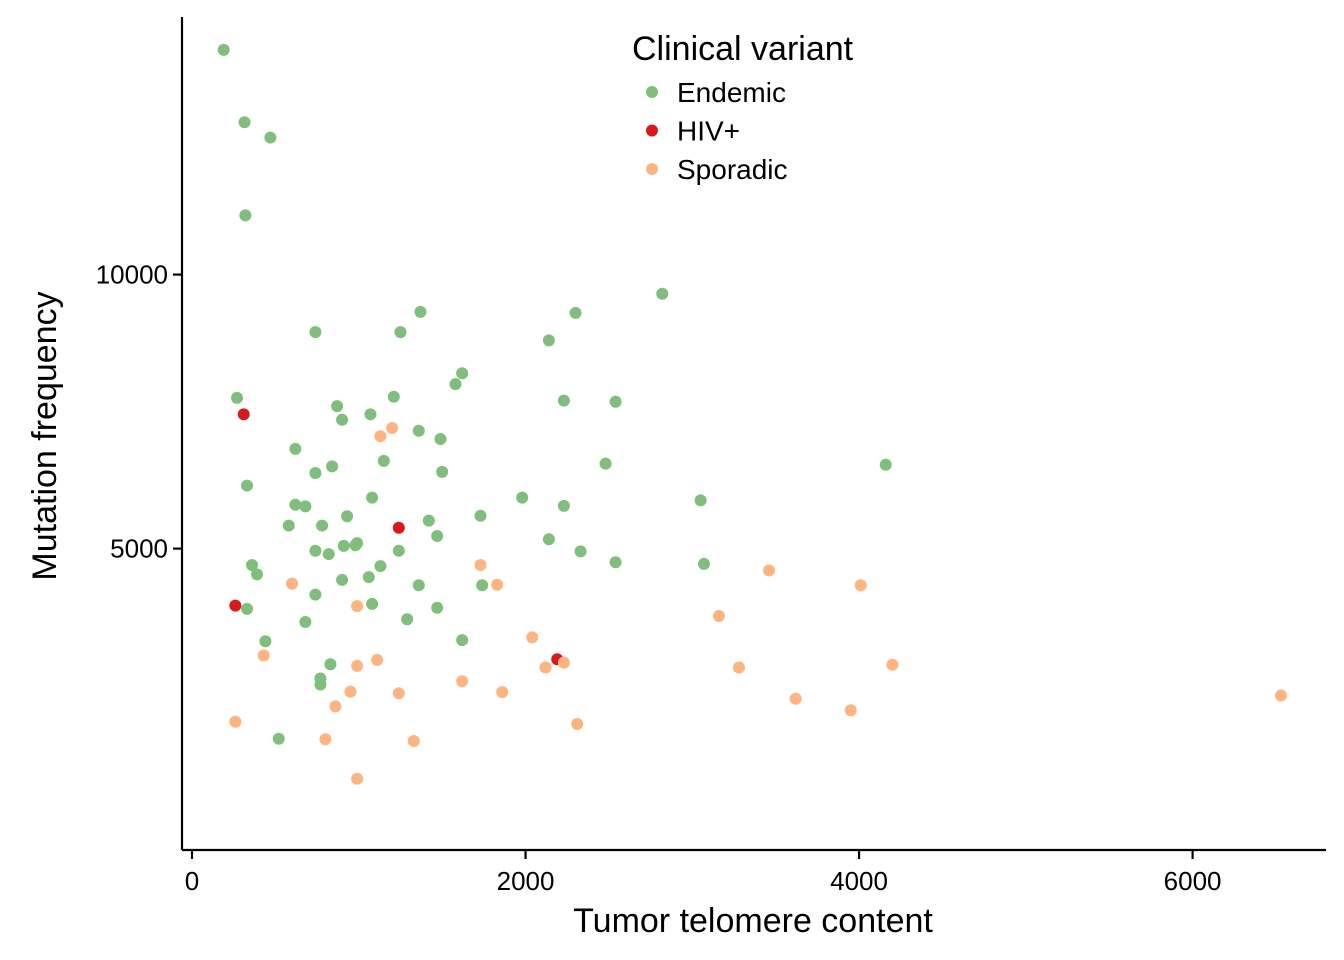  Describe the element at coordinates (753, 921) in the screenshot. I see `x-axis-title: Tumor telomere content` at that location.